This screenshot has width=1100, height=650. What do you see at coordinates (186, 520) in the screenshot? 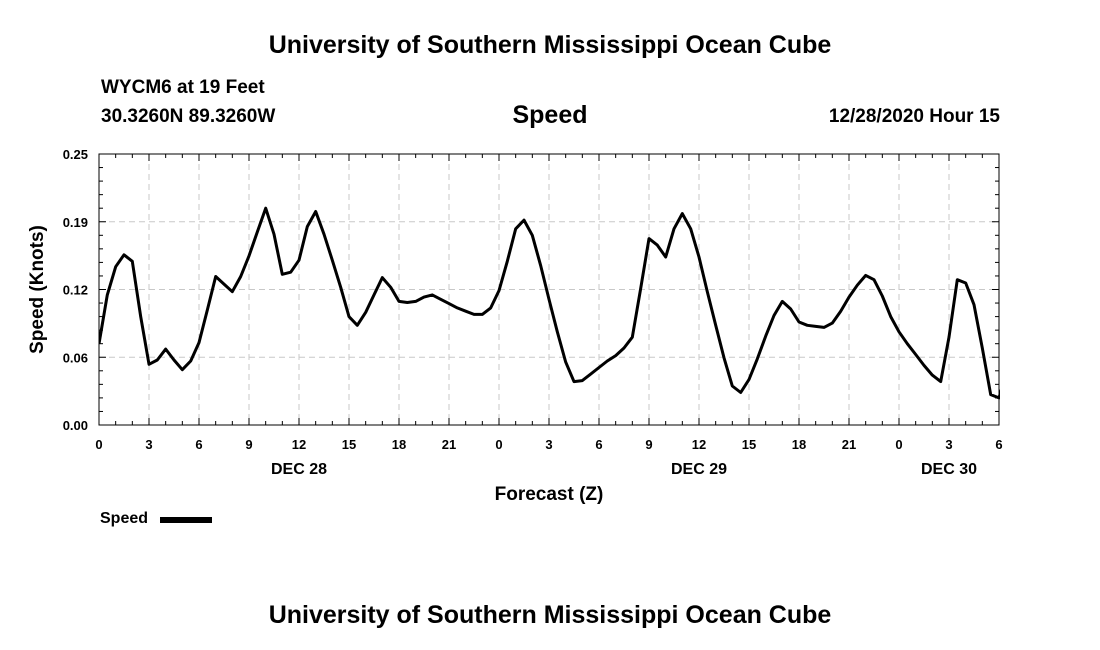
I see `legend-swatch` at bounding box center [186, 520].